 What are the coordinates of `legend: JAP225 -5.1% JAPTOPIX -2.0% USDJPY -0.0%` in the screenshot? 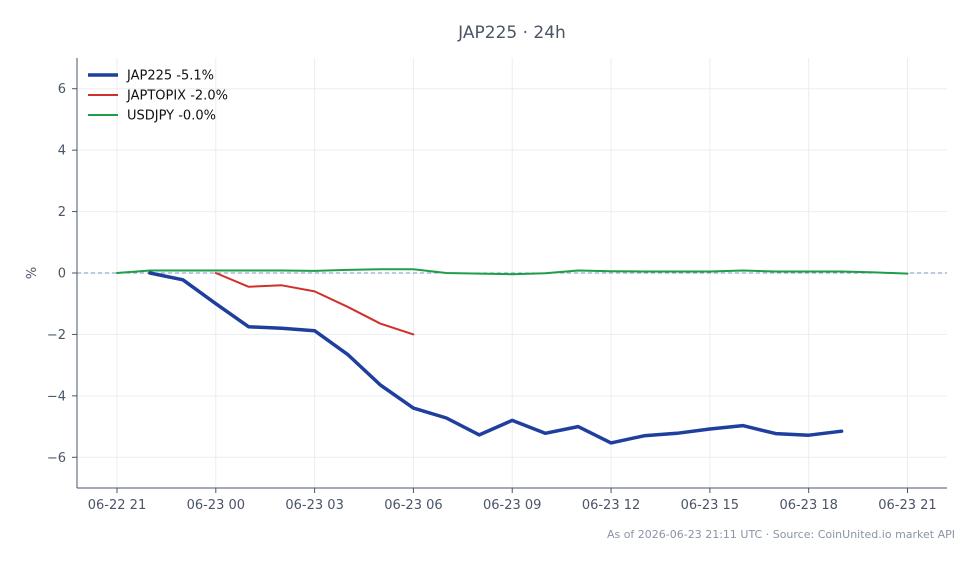 It's located at (158, 96).